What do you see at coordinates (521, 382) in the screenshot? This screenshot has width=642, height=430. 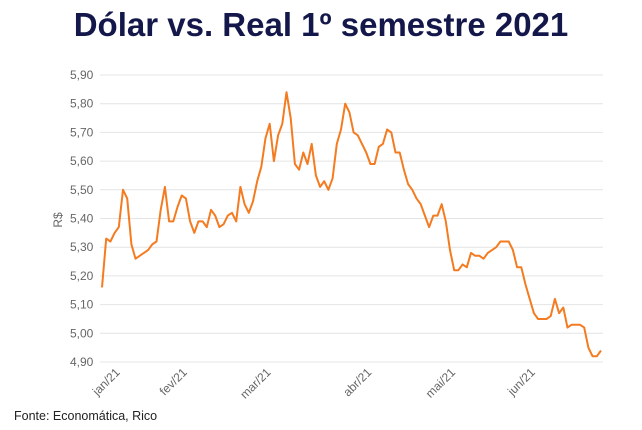 I see `x-tick-label: jun/21` at bounding box center [521, 382].